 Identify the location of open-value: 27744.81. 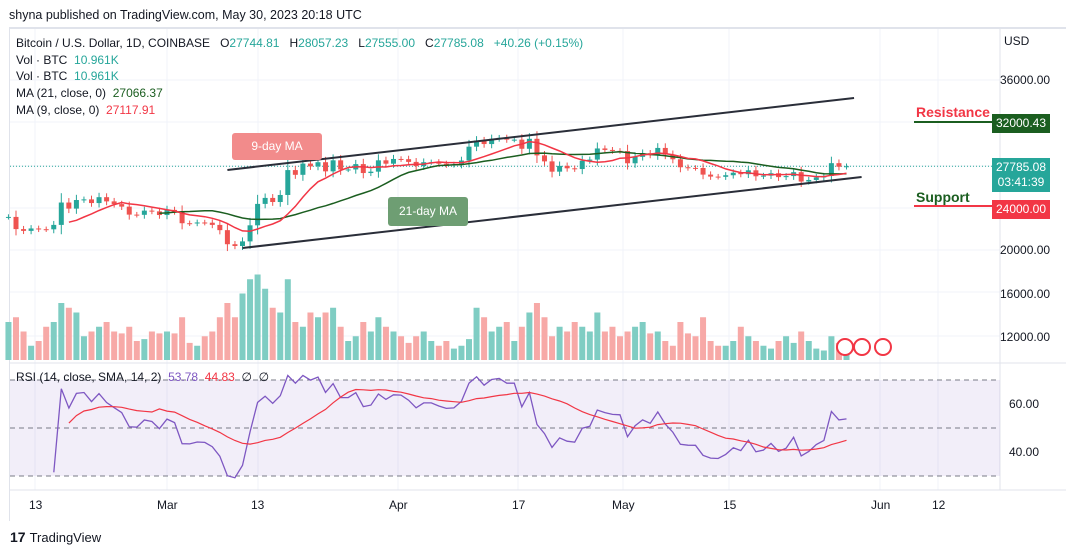
(254, 43).